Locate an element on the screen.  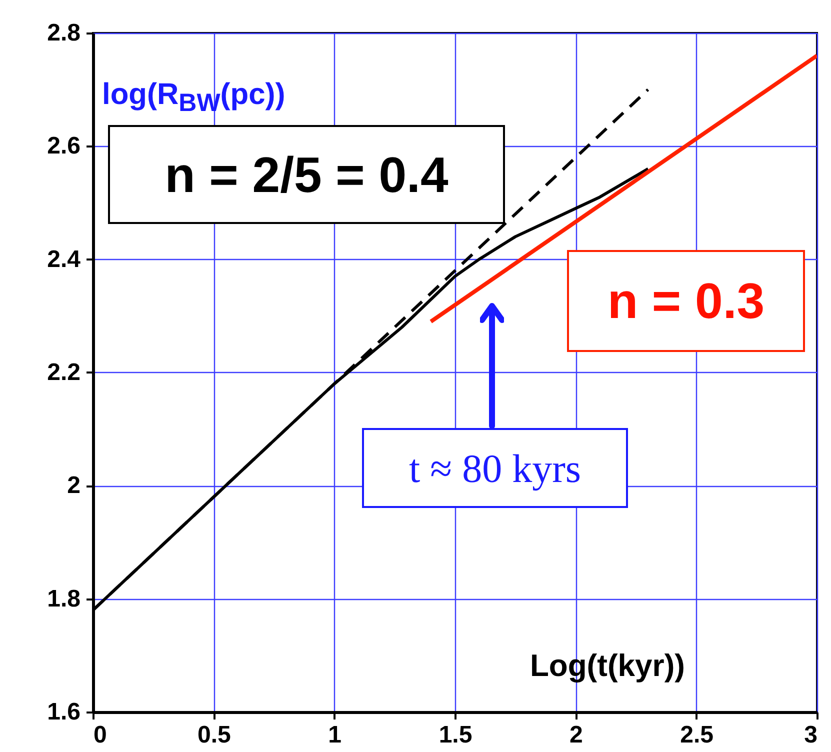
y-tick-label: 2.8 is located at coordinates (63, 33).